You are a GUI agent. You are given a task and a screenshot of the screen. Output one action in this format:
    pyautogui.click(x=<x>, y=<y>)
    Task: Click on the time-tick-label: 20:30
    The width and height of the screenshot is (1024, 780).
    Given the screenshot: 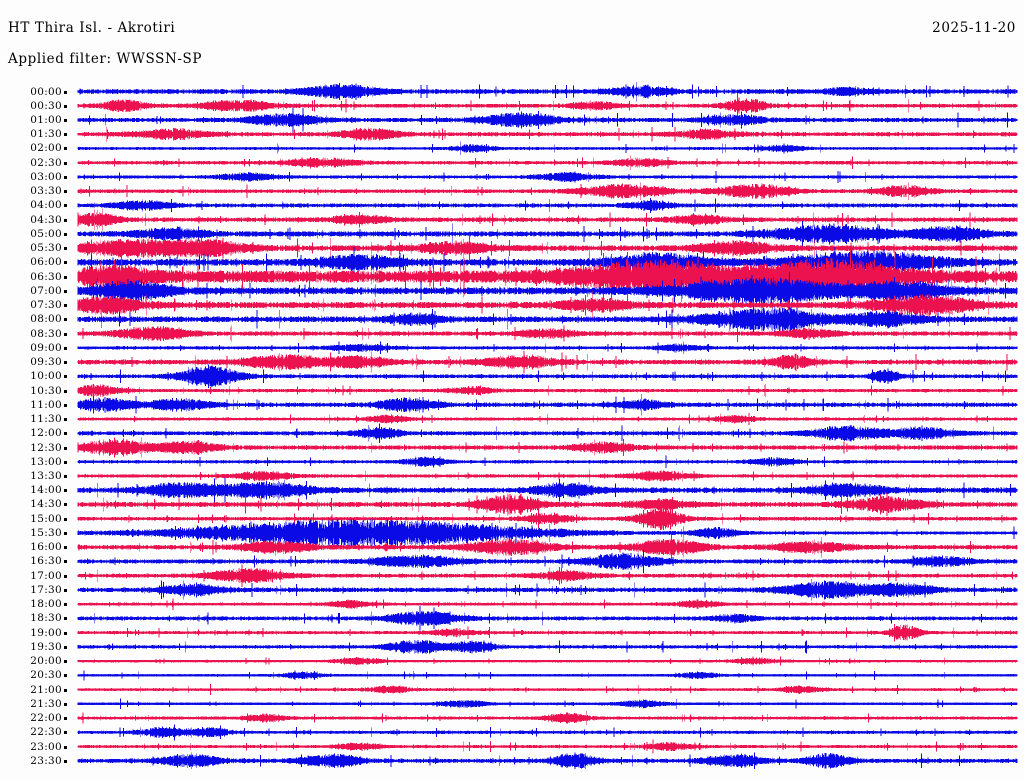 What is the action you would take?
    pyautogui.click(x=46, y=675)
    